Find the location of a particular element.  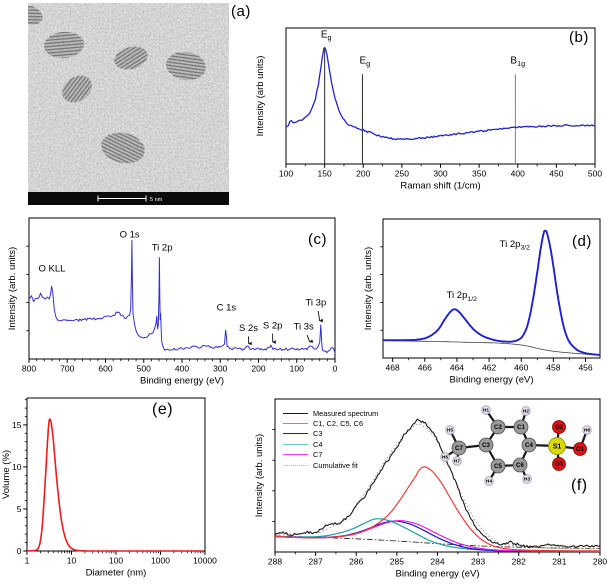

atom-label-H5: H5 is located at coordinates (450, 431).